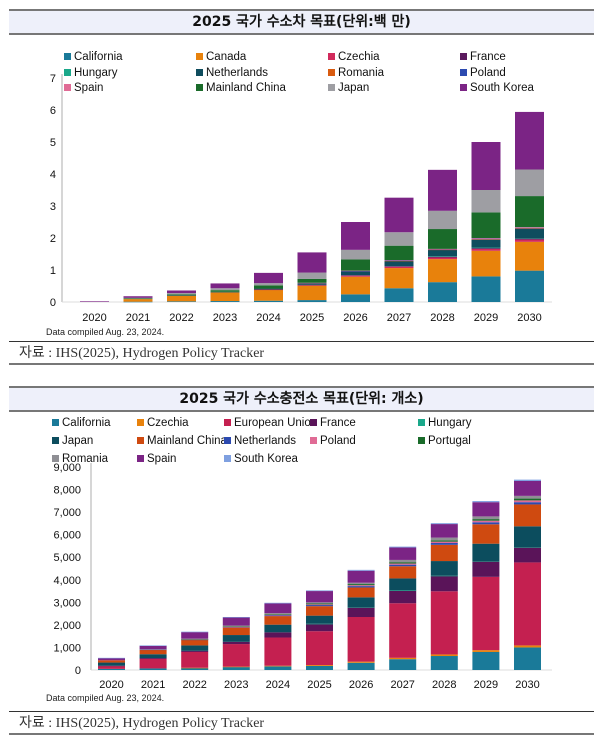  I want to click on bar-segment-mainland-china-2027, so click(403, 572).